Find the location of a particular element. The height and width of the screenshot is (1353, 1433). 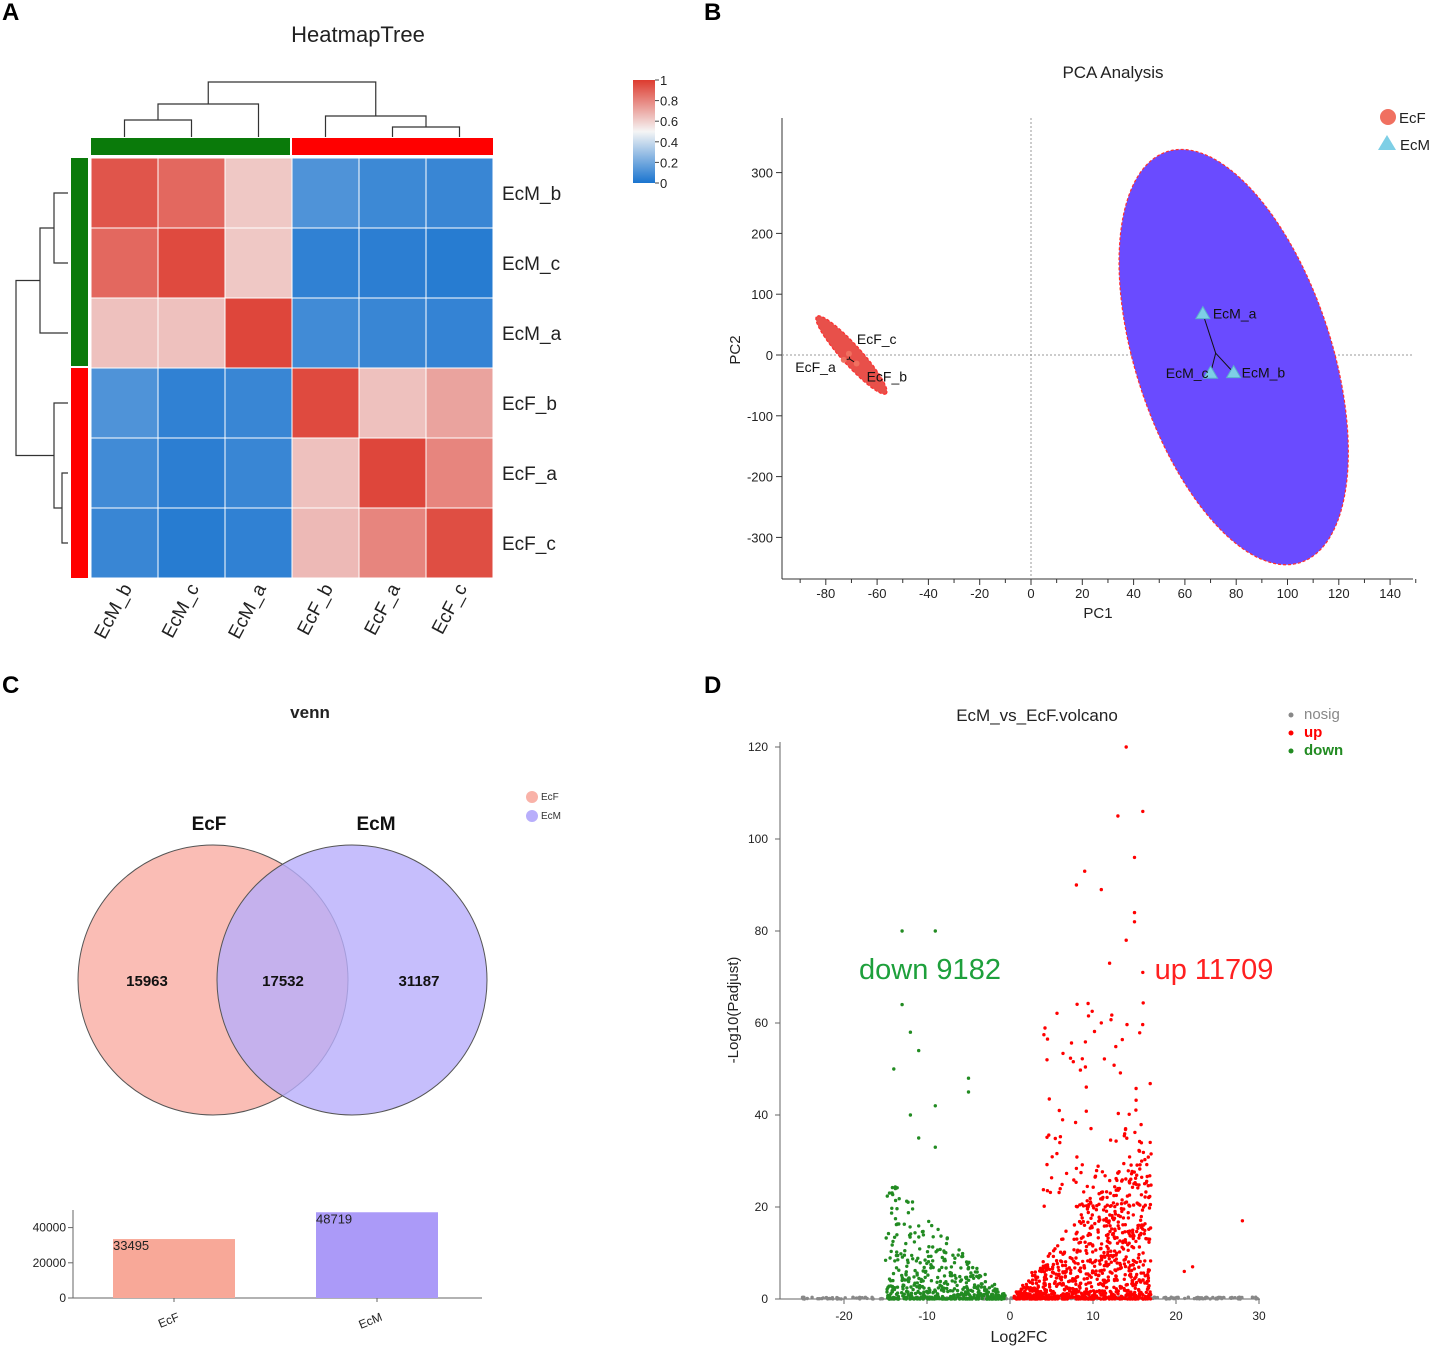

dendrogram-link is located at coordinates (34, 368).